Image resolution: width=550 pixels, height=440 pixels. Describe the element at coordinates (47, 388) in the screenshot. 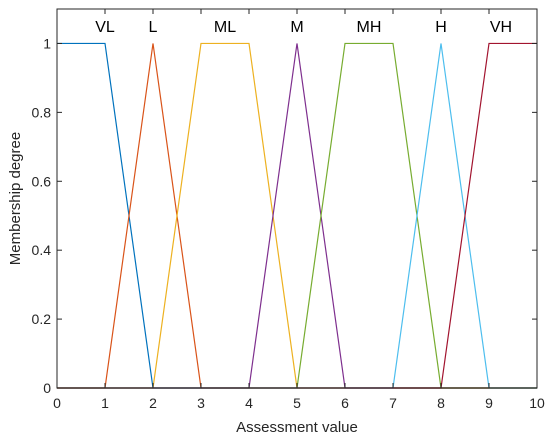

I see `y-tick-label: 0` at that location.